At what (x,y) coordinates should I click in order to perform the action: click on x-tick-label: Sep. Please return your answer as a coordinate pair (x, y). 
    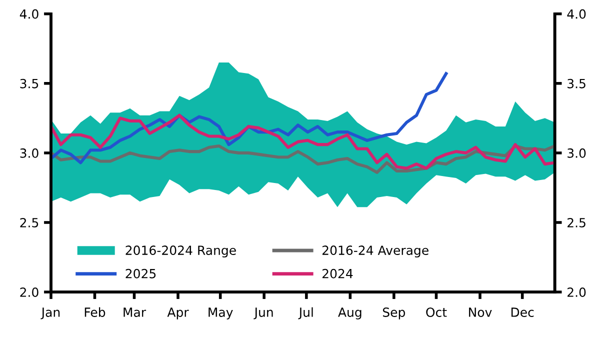
    Looking at the image, I should click on (394, 314).